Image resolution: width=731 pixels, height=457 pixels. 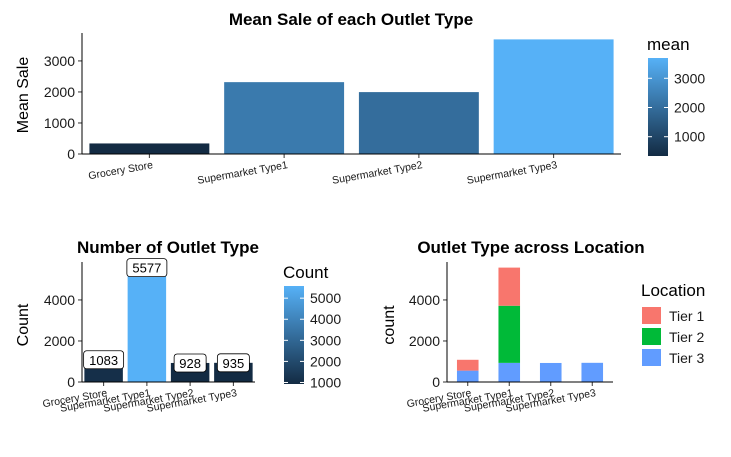 I want to click on data-label: 928, so click(x=190, y=363).